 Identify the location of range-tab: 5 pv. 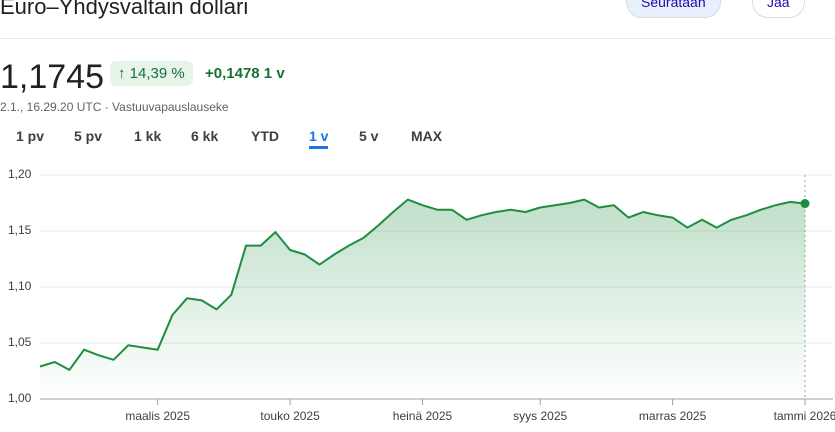
(88, 136).